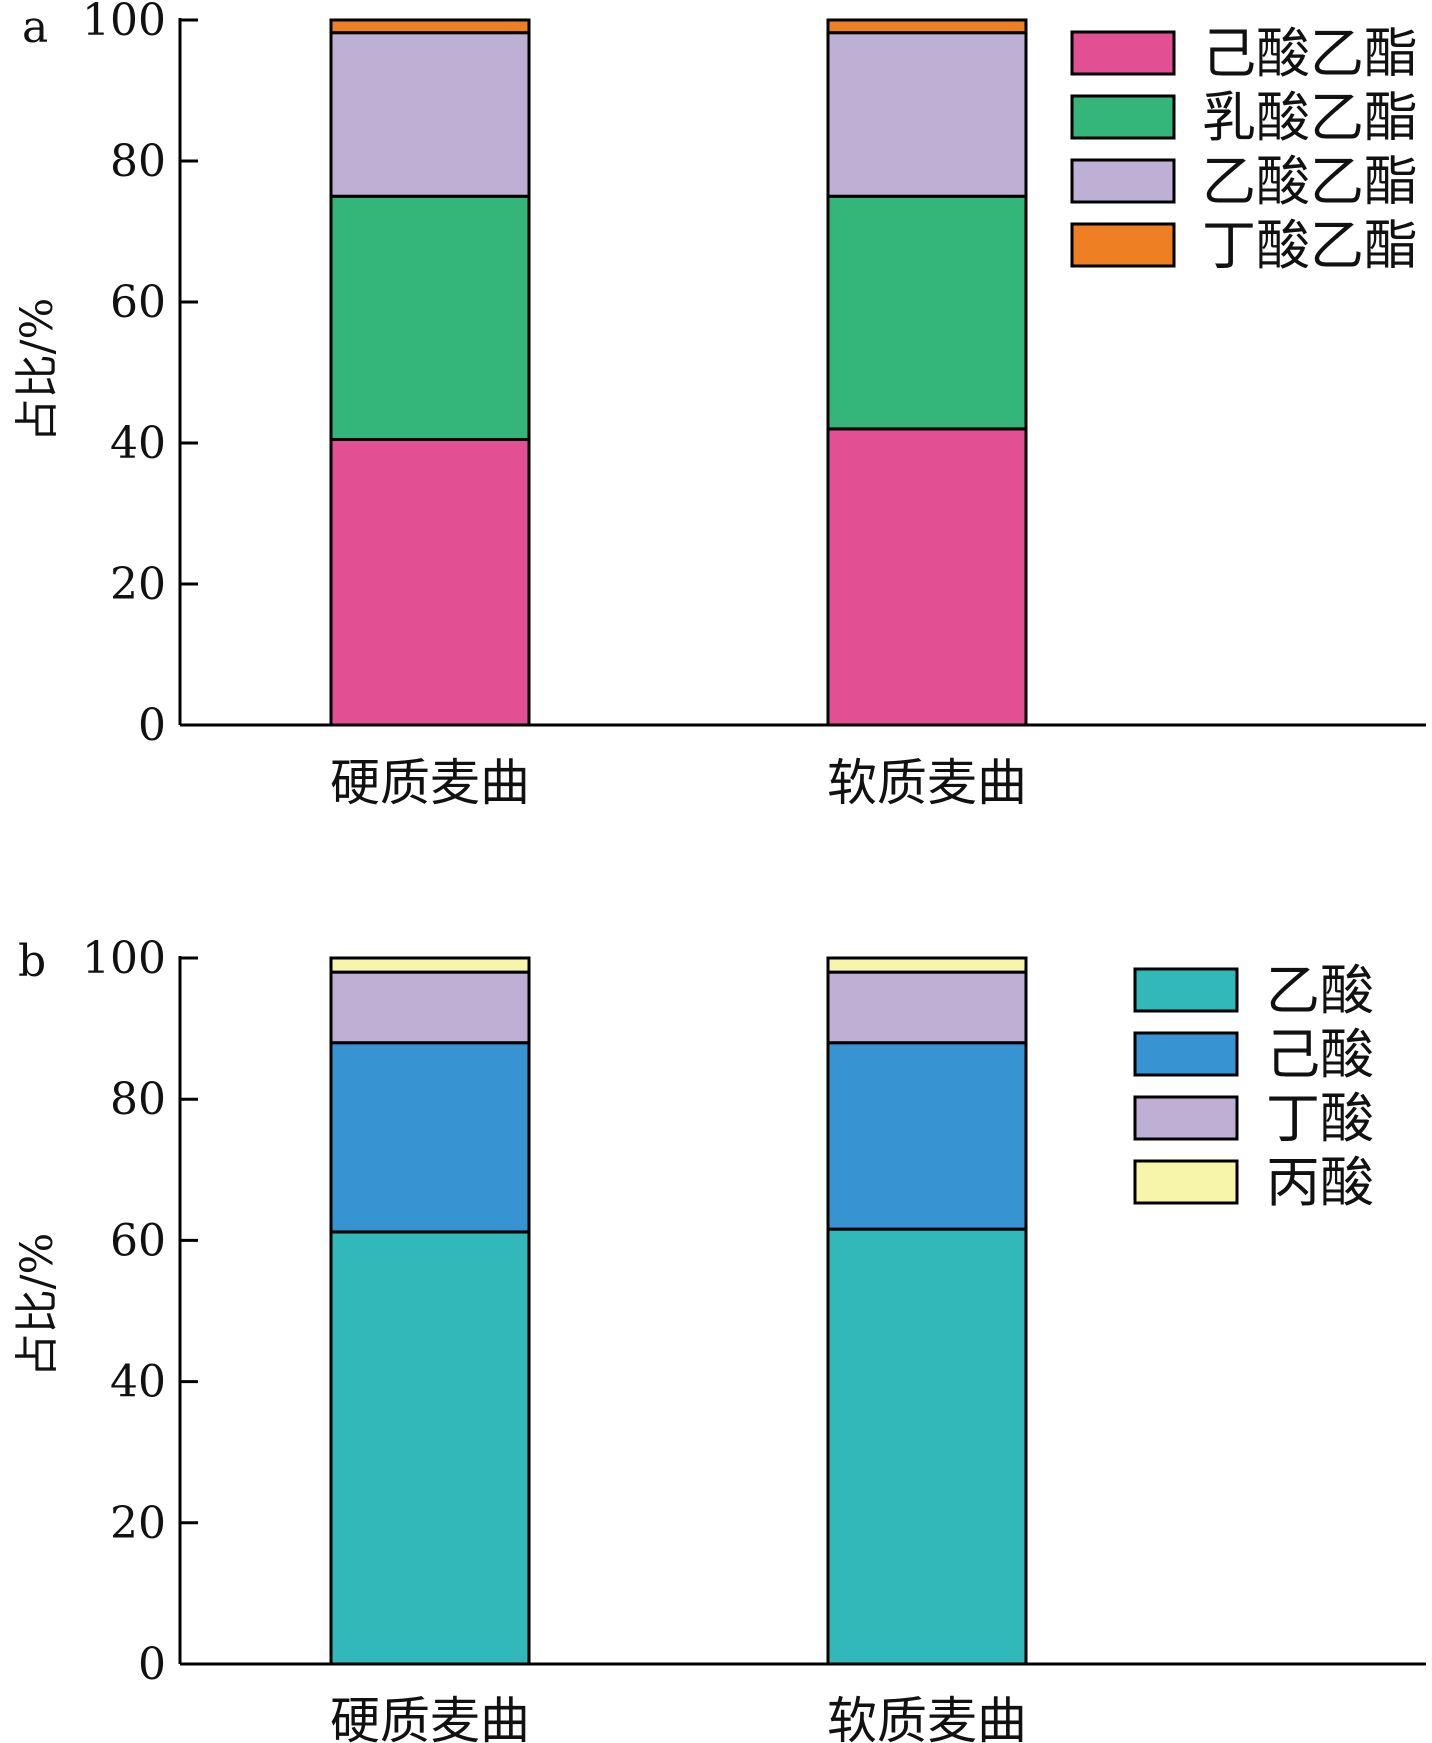 This screenshot has width=1432, height=1743. I want to click on legend-label: 乙酸, so click(1320, 990).